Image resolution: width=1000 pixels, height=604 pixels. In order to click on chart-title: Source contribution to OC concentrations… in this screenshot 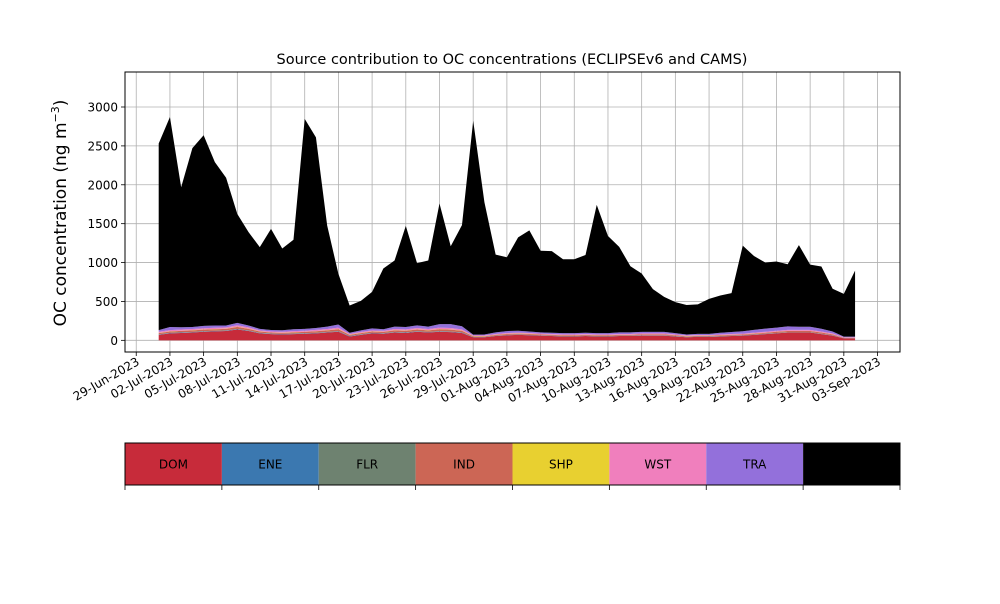, I will do `click(512, 60)`.